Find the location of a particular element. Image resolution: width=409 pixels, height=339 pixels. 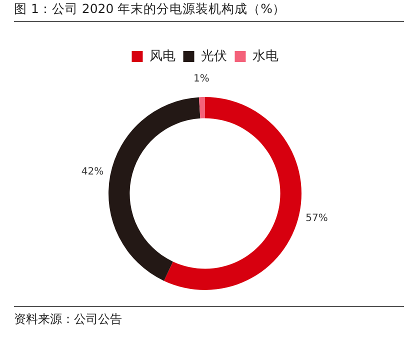

legend-label: 光伏 is located at coordinates (213, 56).